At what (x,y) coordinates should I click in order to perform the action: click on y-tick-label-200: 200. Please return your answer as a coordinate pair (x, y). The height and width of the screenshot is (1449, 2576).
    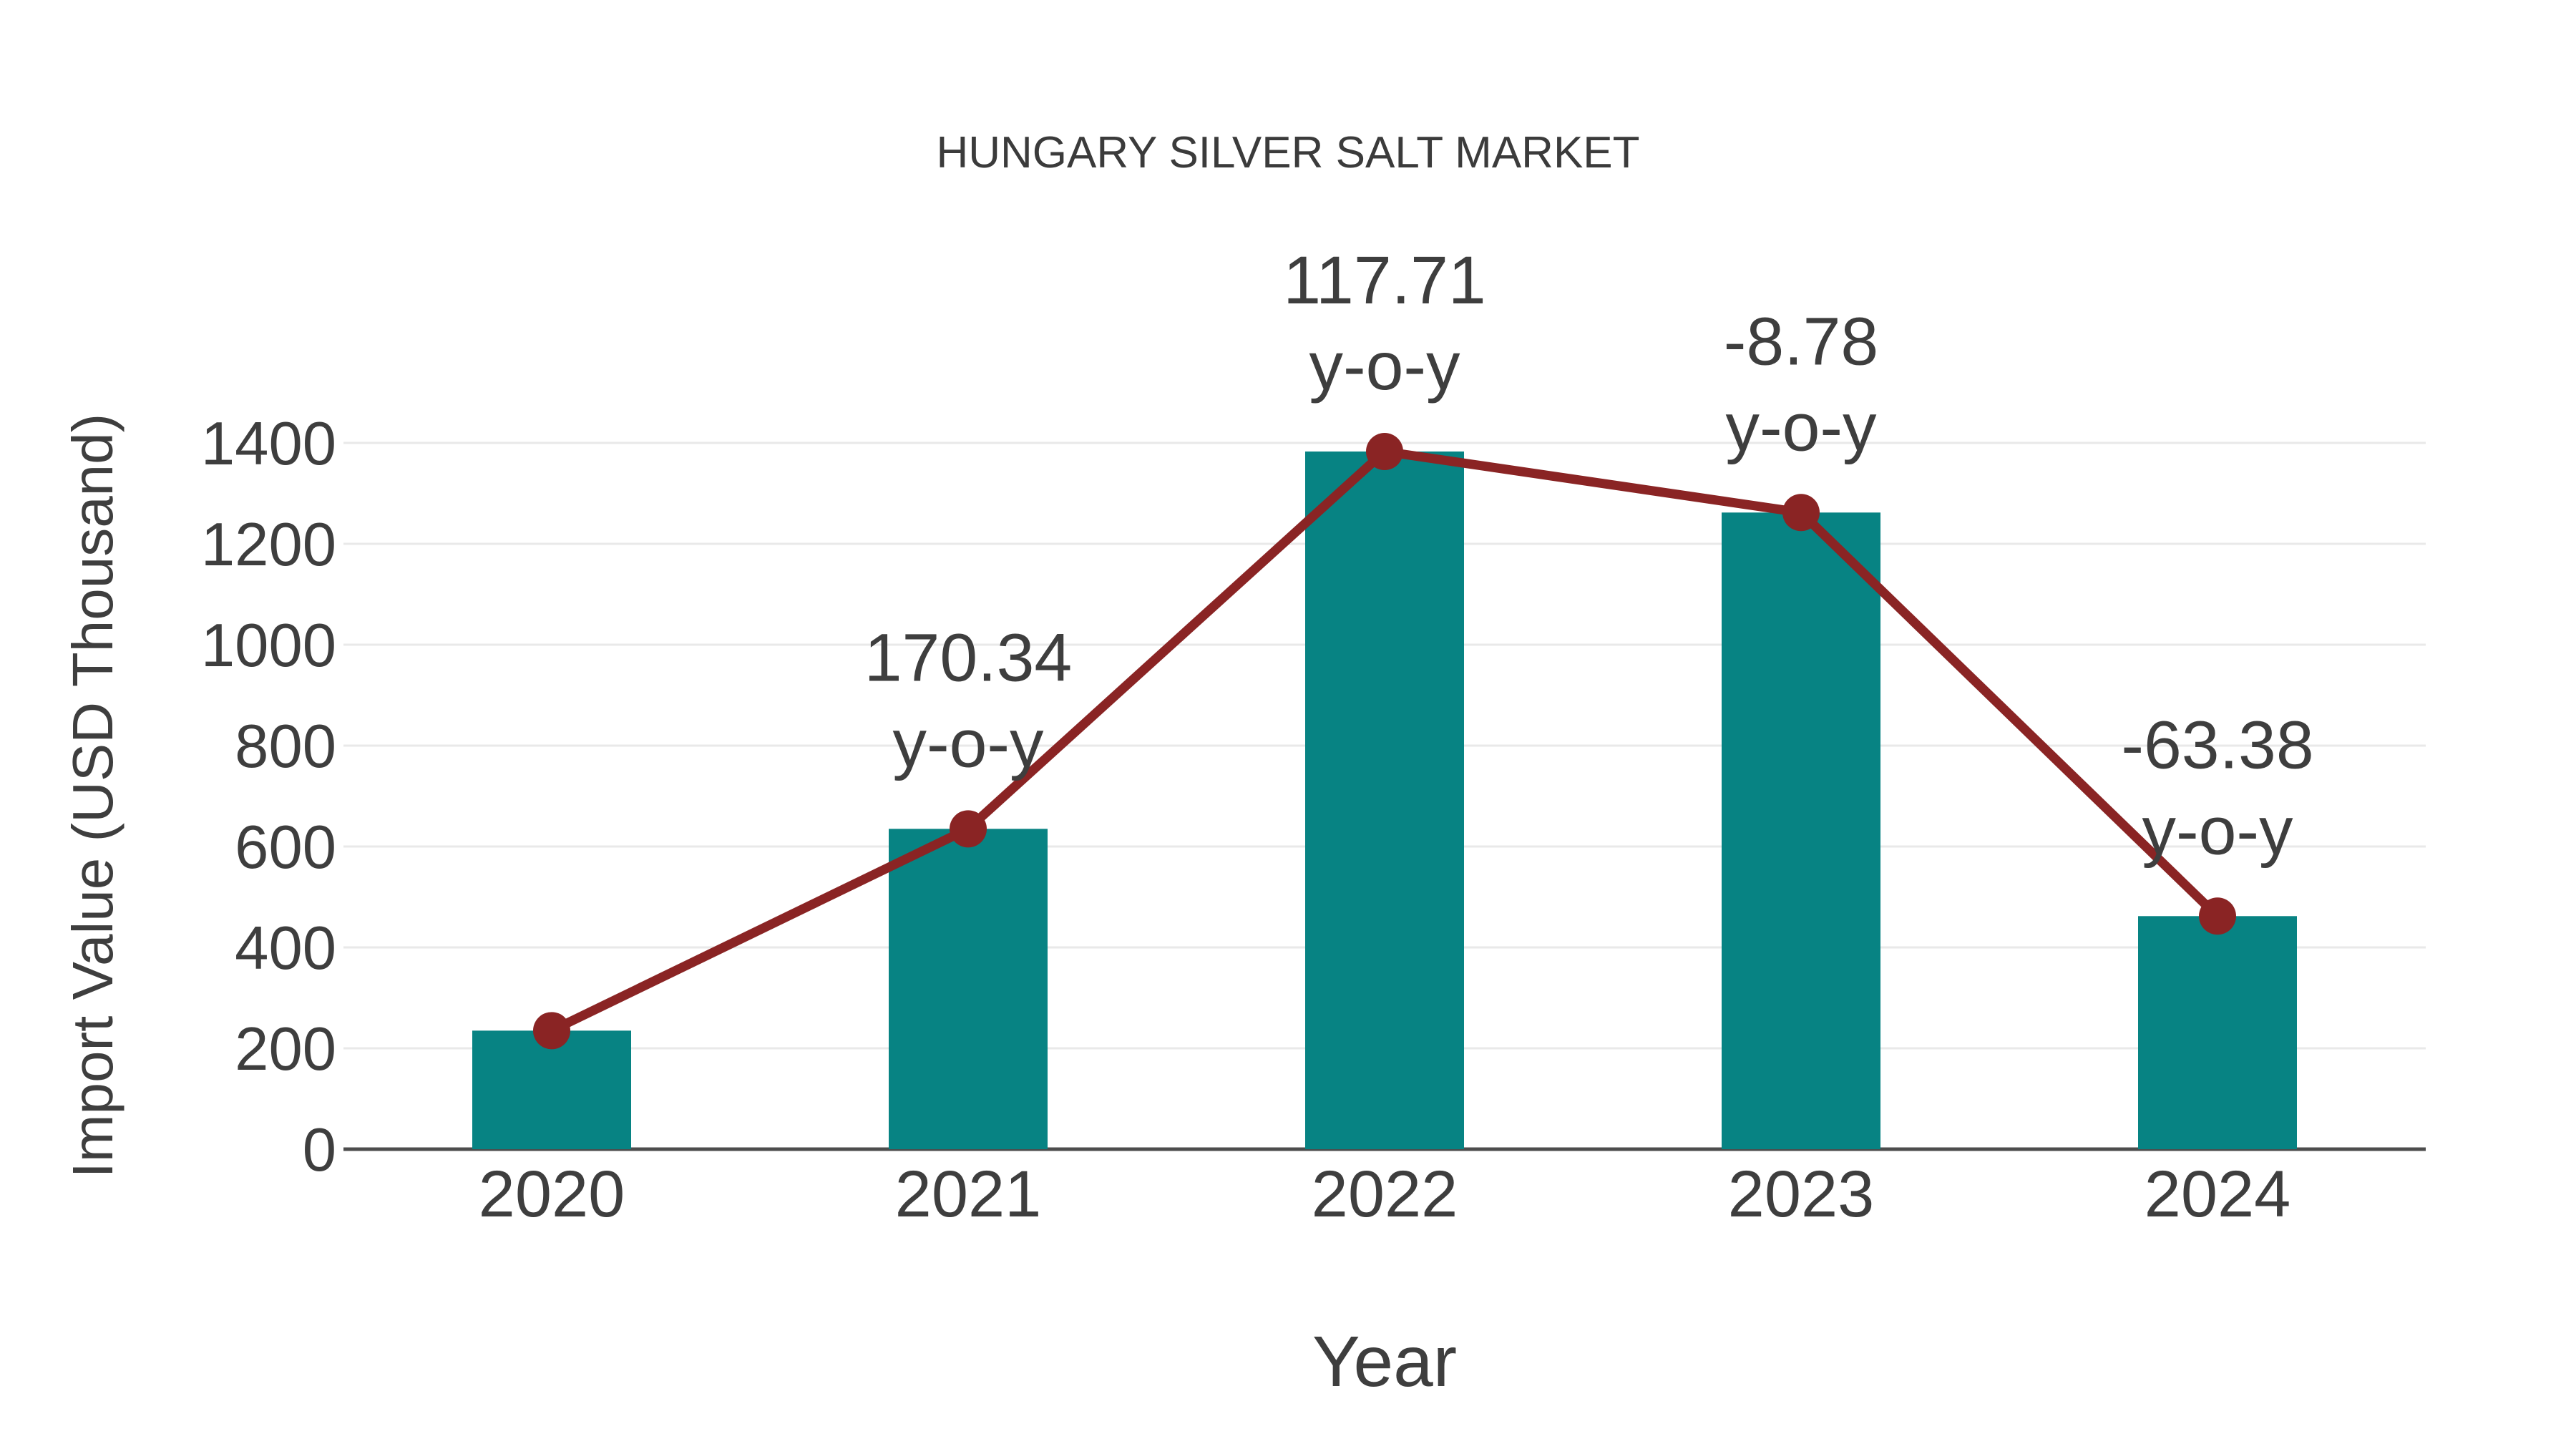
    Looking at the image, I should click on (285, 1049).